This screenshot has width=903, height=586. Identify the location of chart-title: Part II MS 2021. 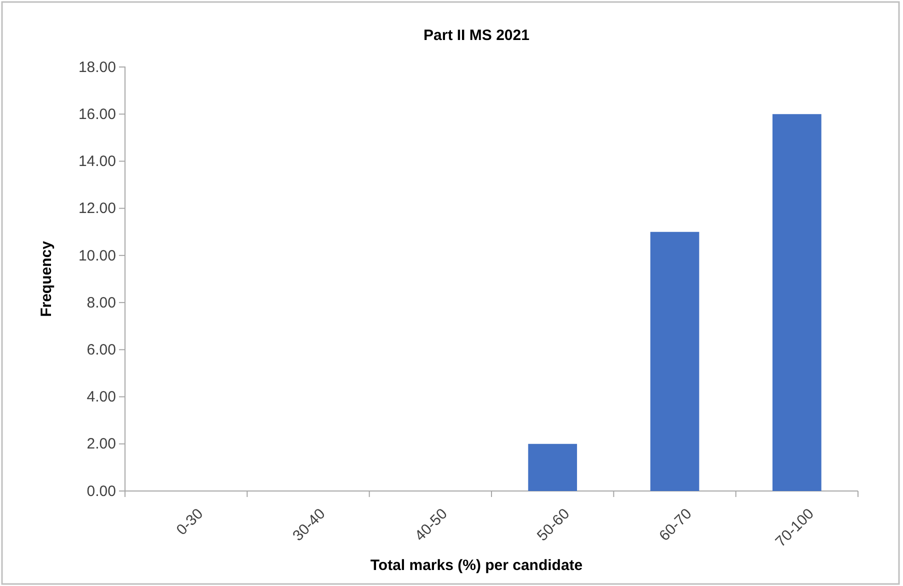
(477, 35).